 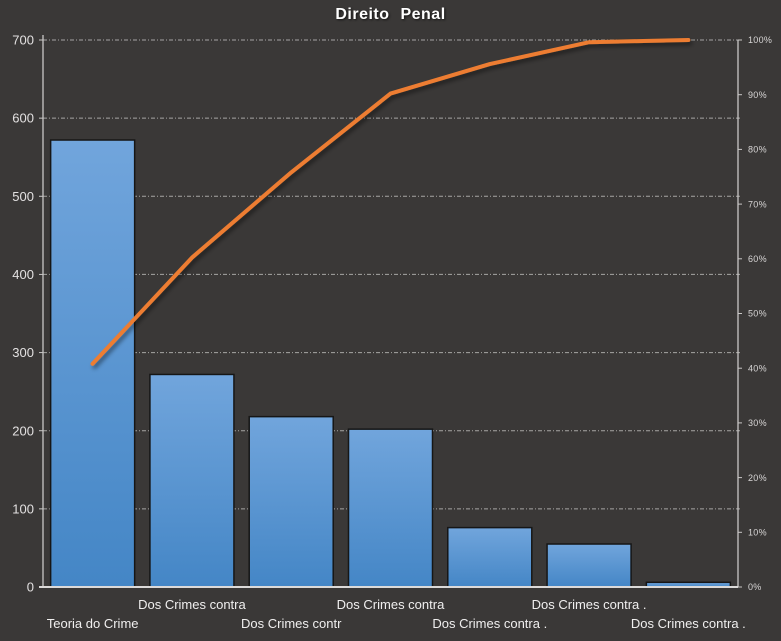 I want to click on left-axis-tick-label: 500, so click(x=23, y=196).